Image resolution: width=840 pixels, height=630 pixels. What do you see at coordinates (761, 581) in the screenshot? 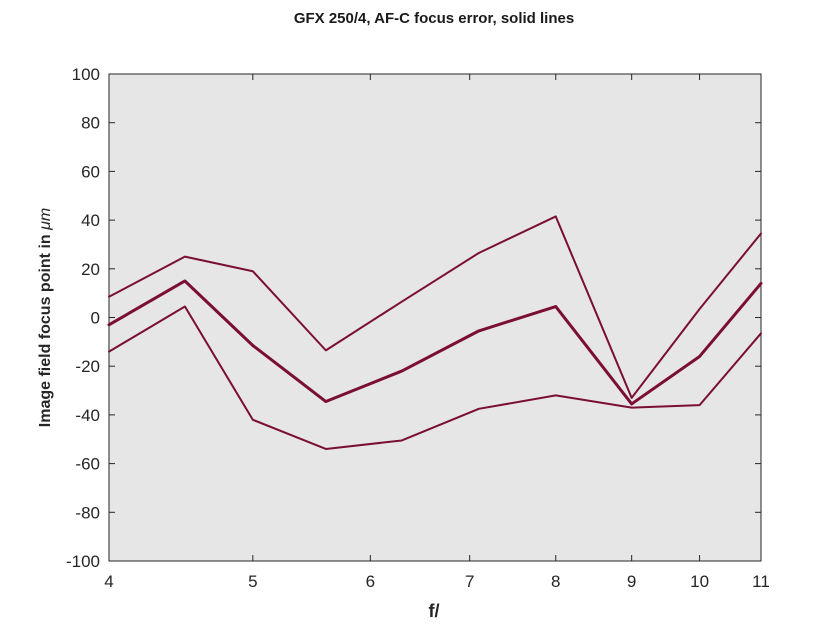
I see `x-tick-label: 11` at bounding box center [761, 581].